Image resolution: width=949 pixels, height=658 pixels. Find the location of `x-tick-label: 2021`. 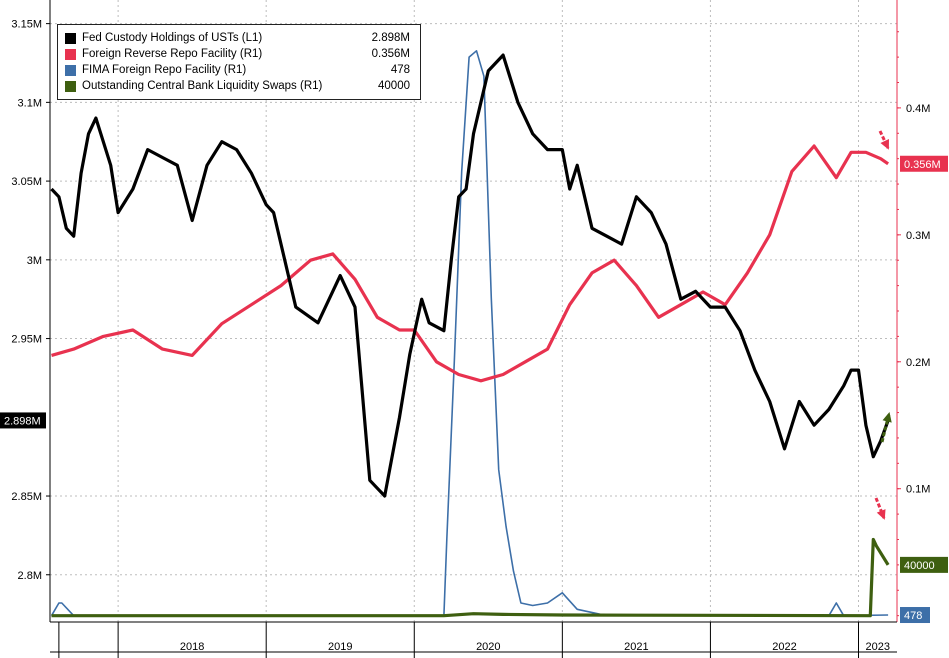

x-tick-label: 2021 is located at coordinates (636, 647).